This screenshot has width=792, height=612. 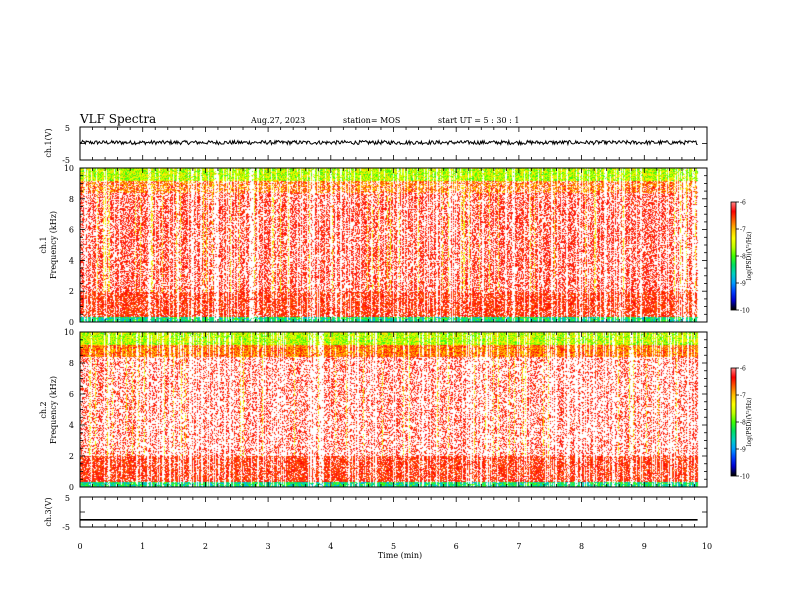 What do you see at coordinates (371, 120) in the screenshot?
I see `station-label: station= MOS` at bounding box center [371, 120].